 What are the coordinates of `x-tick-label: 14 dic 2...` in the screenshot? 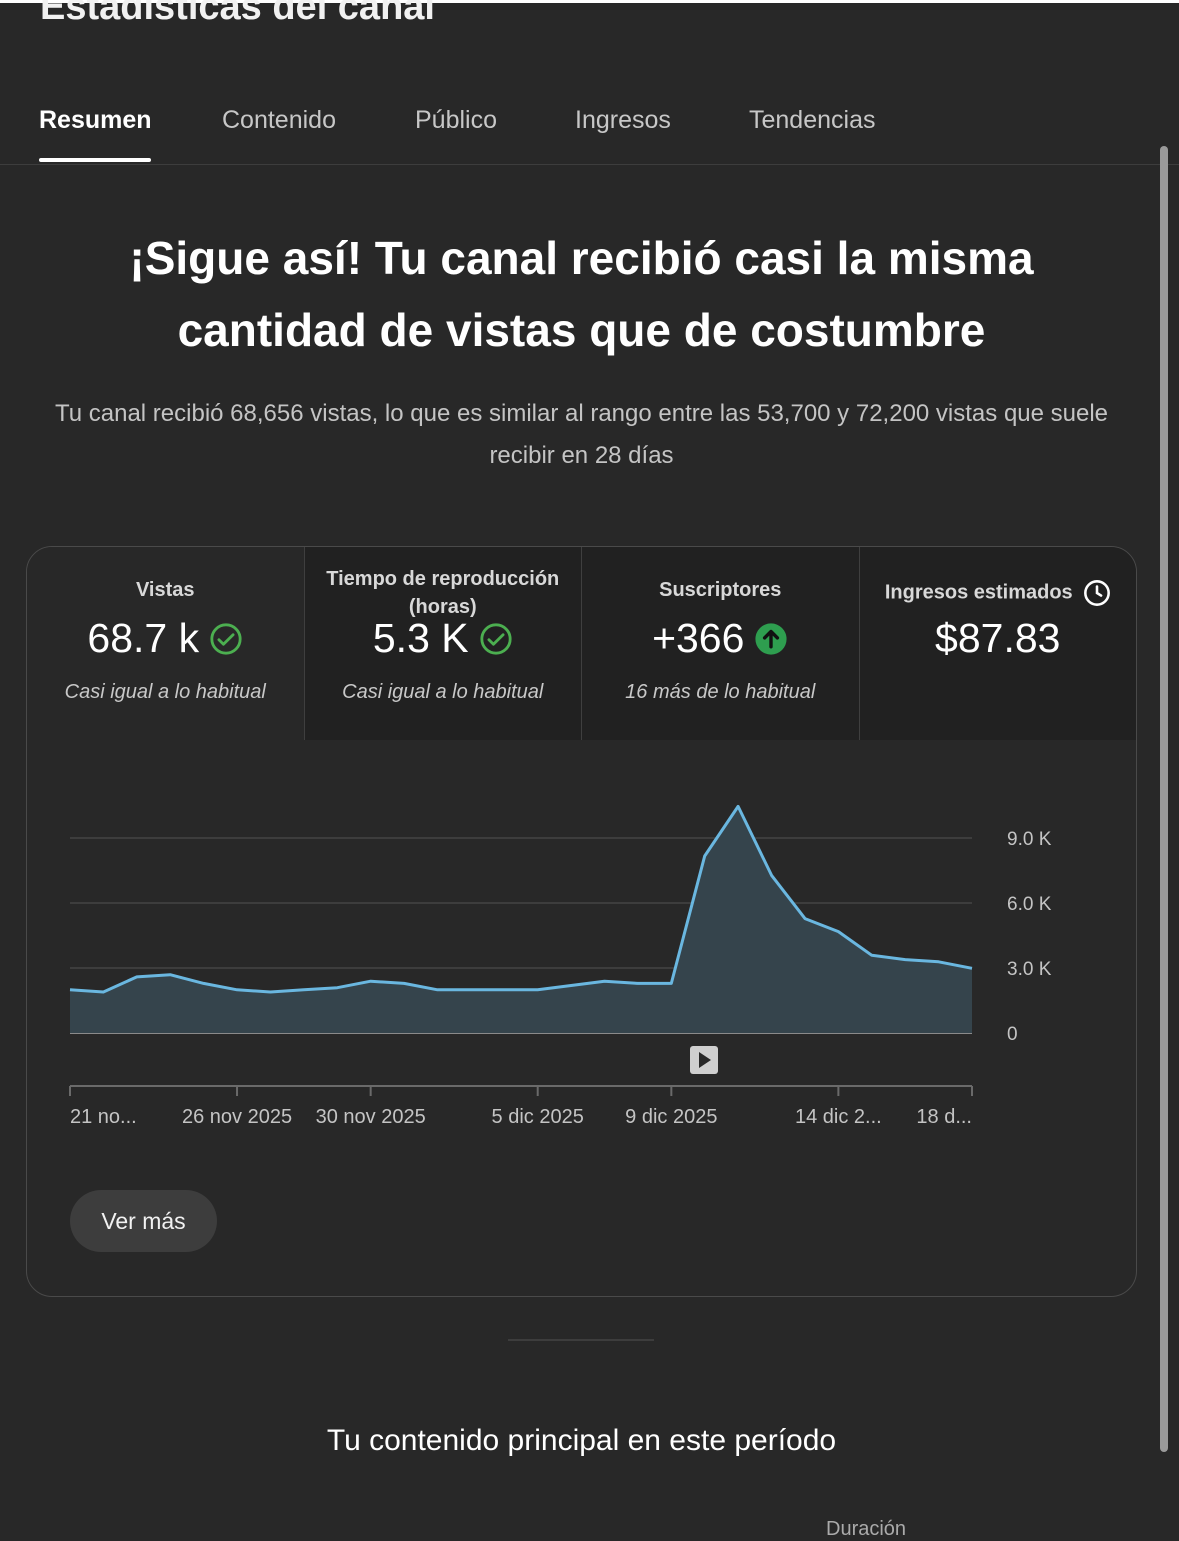 It's located at (838, 1117).